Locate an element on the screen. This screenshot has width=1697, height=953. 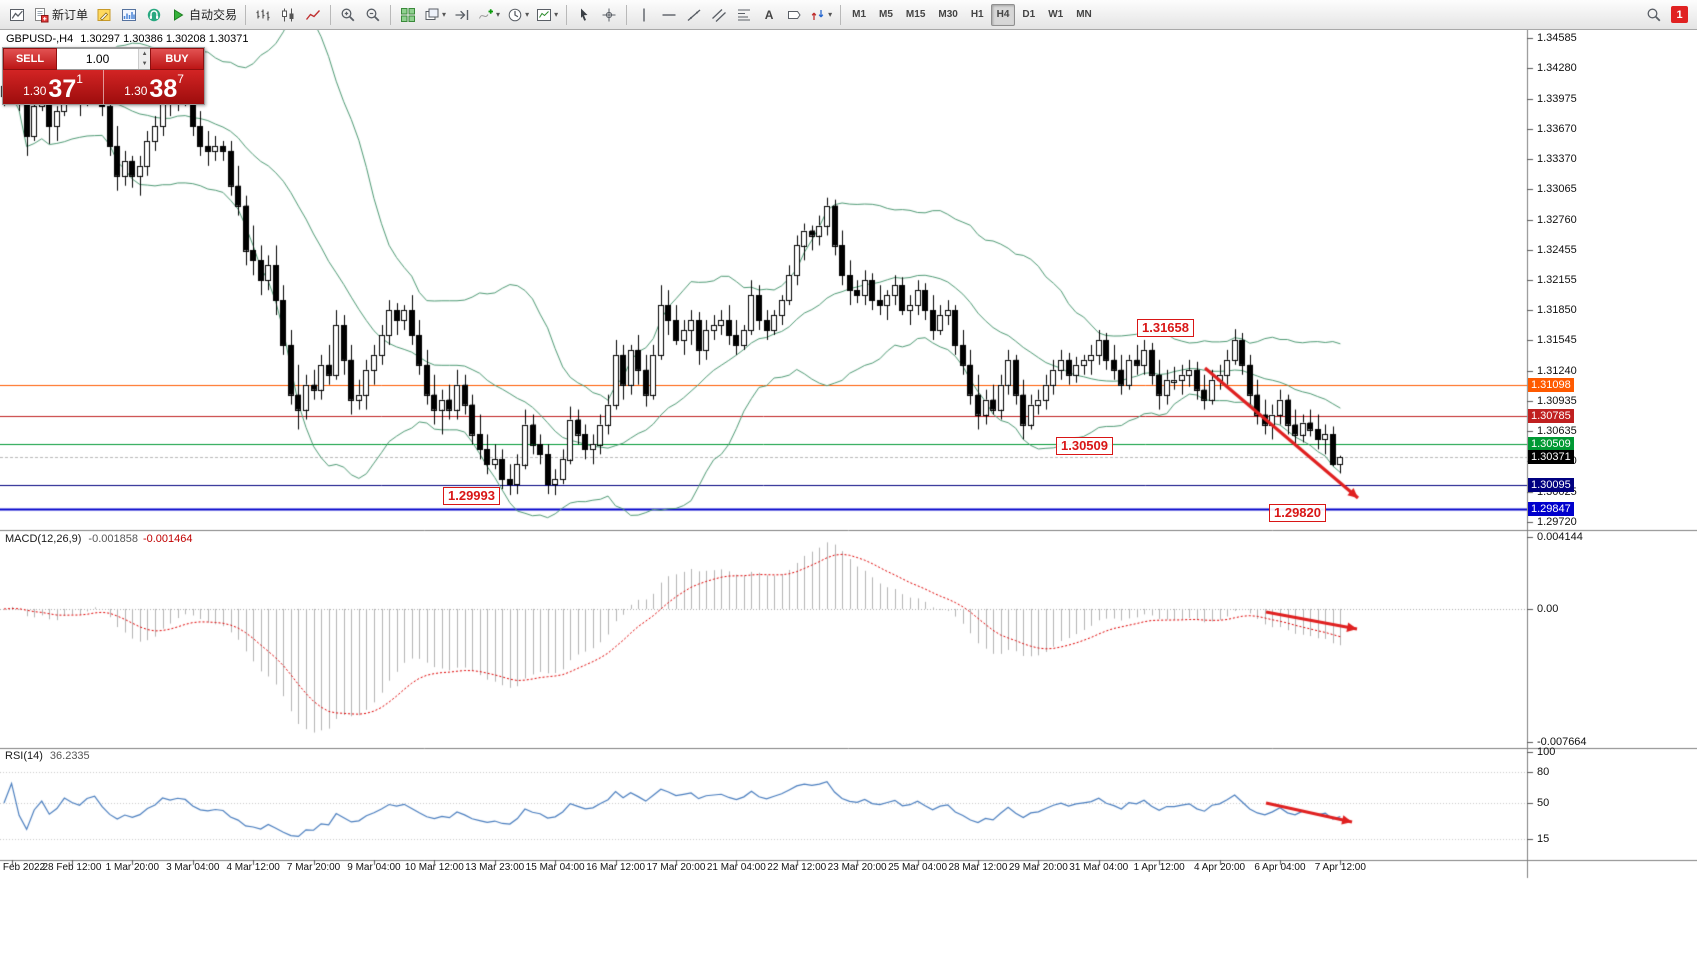
time-scale is located at coordinates (763, 869).